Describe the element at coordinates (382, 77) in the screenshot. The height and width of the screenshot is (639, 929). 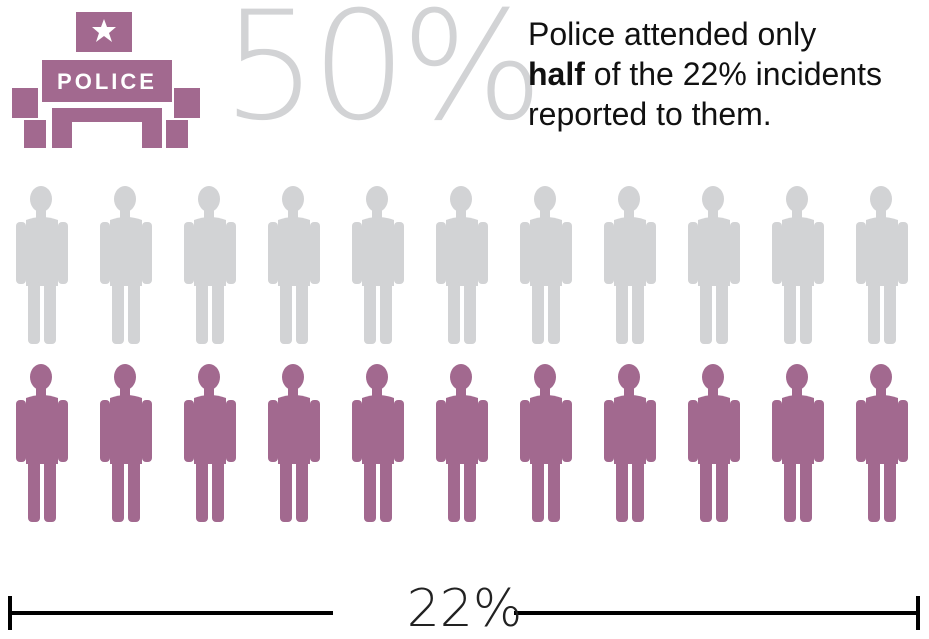
I see `stat-value: 50%` at that location.